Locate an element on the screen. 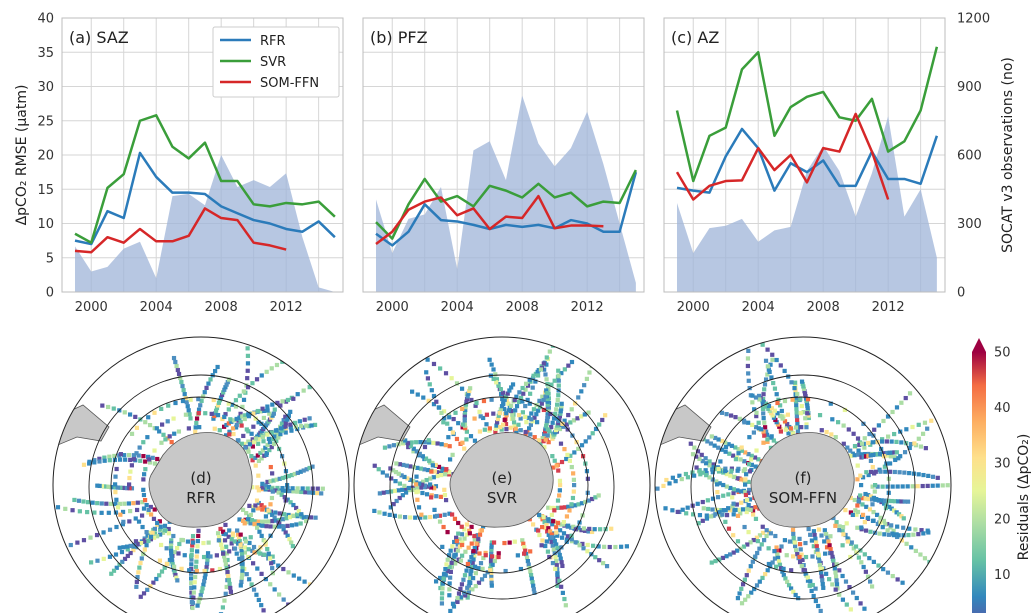  series-line-rfr is located at coordinates (807, 160).